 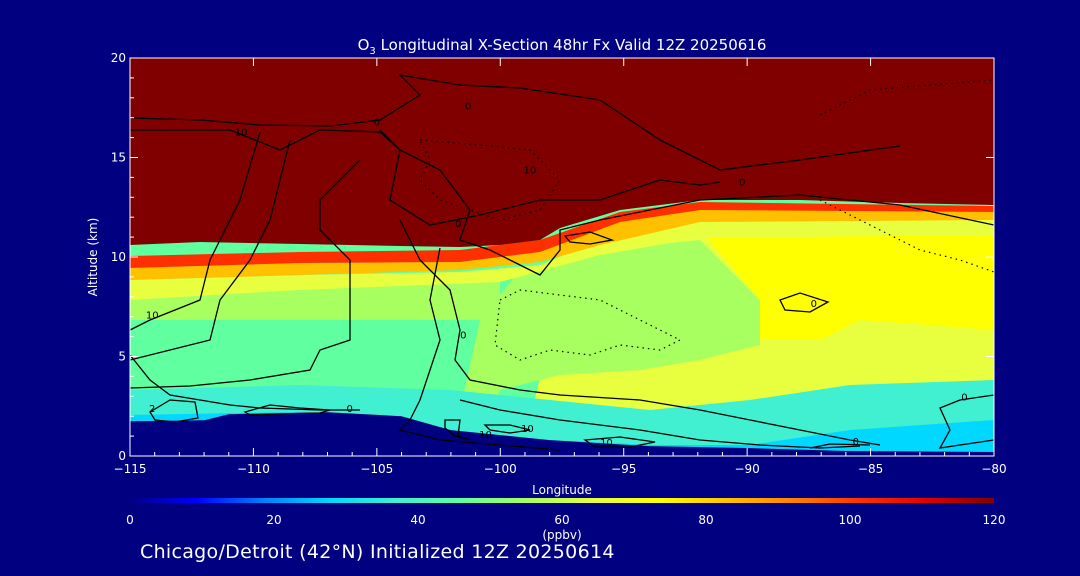 What do you see at coordinates (562, 490) in the screenshot?
I see `x-axis-label: Longitude` at bounding box center [562, 490].